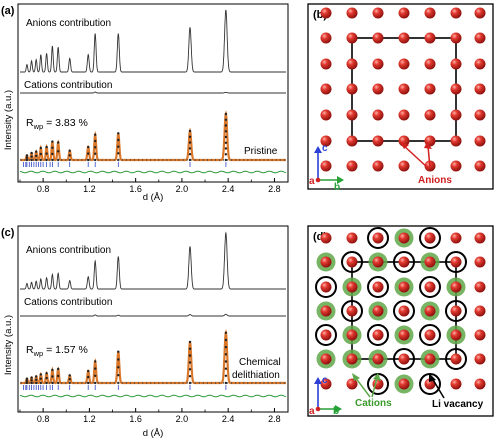  What do you see at coordinates (336, 411) in the screenshot?
I see `axis-b-label: b` at bounding box center [336, 411].